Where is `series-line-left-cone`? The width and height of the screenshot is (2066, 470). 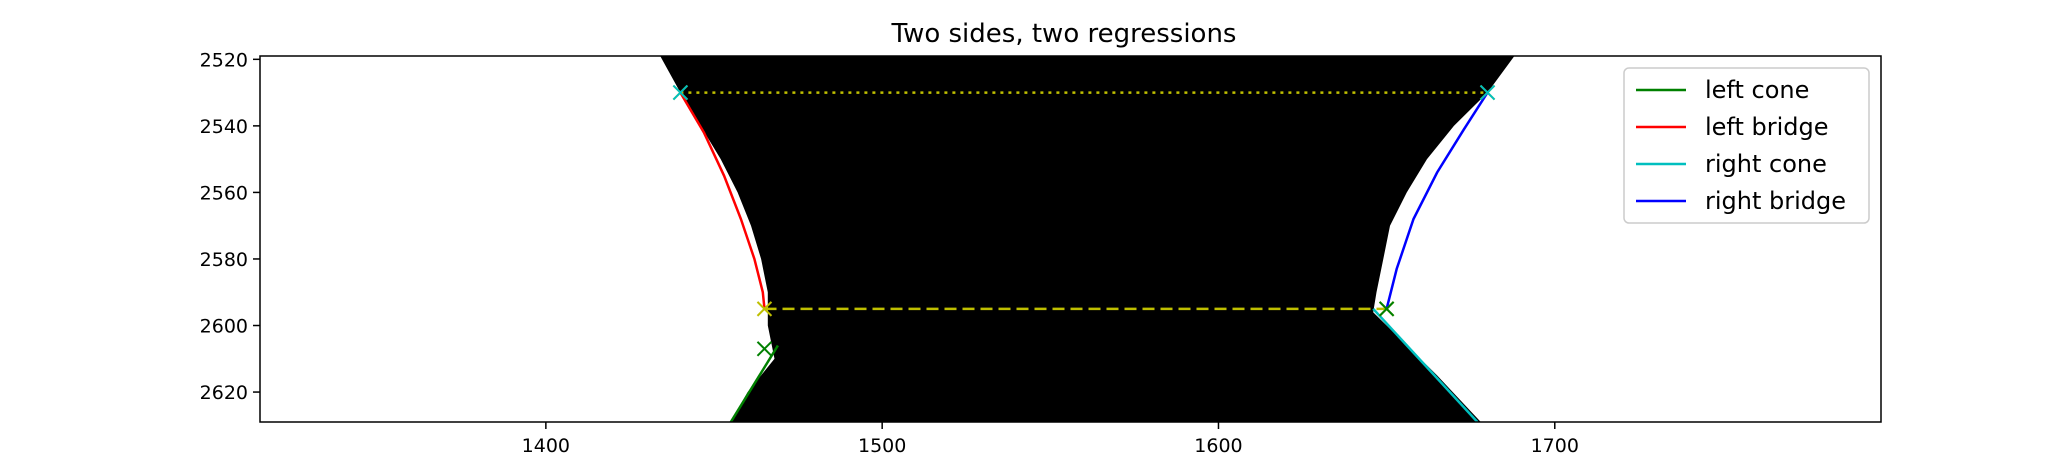
series-line-left-cone is located at coordinates (754, 383).